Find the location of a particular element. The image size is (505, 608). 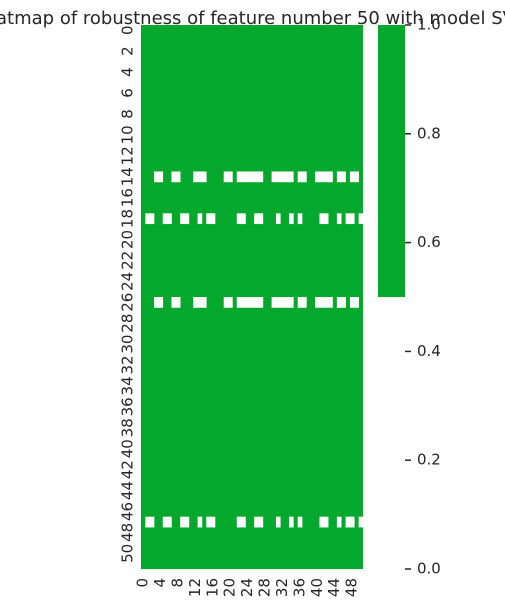

x-tick-label: 0 is located at coordinates (143, 583).